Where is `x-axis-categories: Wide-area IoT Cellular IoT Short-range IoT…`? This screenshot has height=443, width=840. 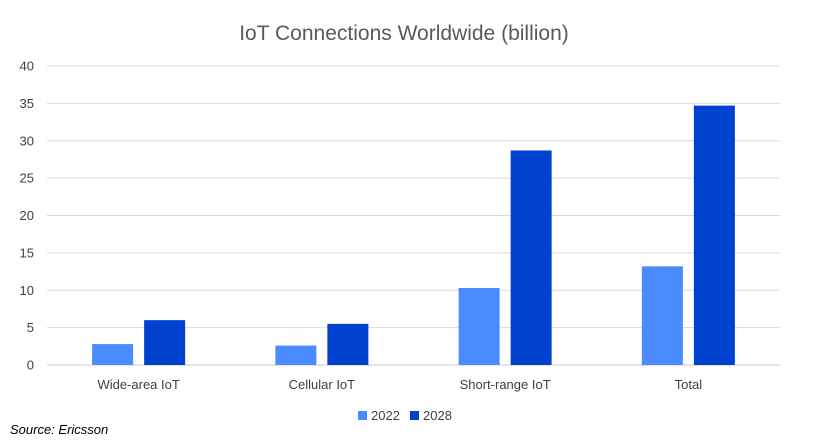
x-axis-categories: Wide-area IoT Cellular IoT Short-range IoT… is located at coordinates (399, 384).